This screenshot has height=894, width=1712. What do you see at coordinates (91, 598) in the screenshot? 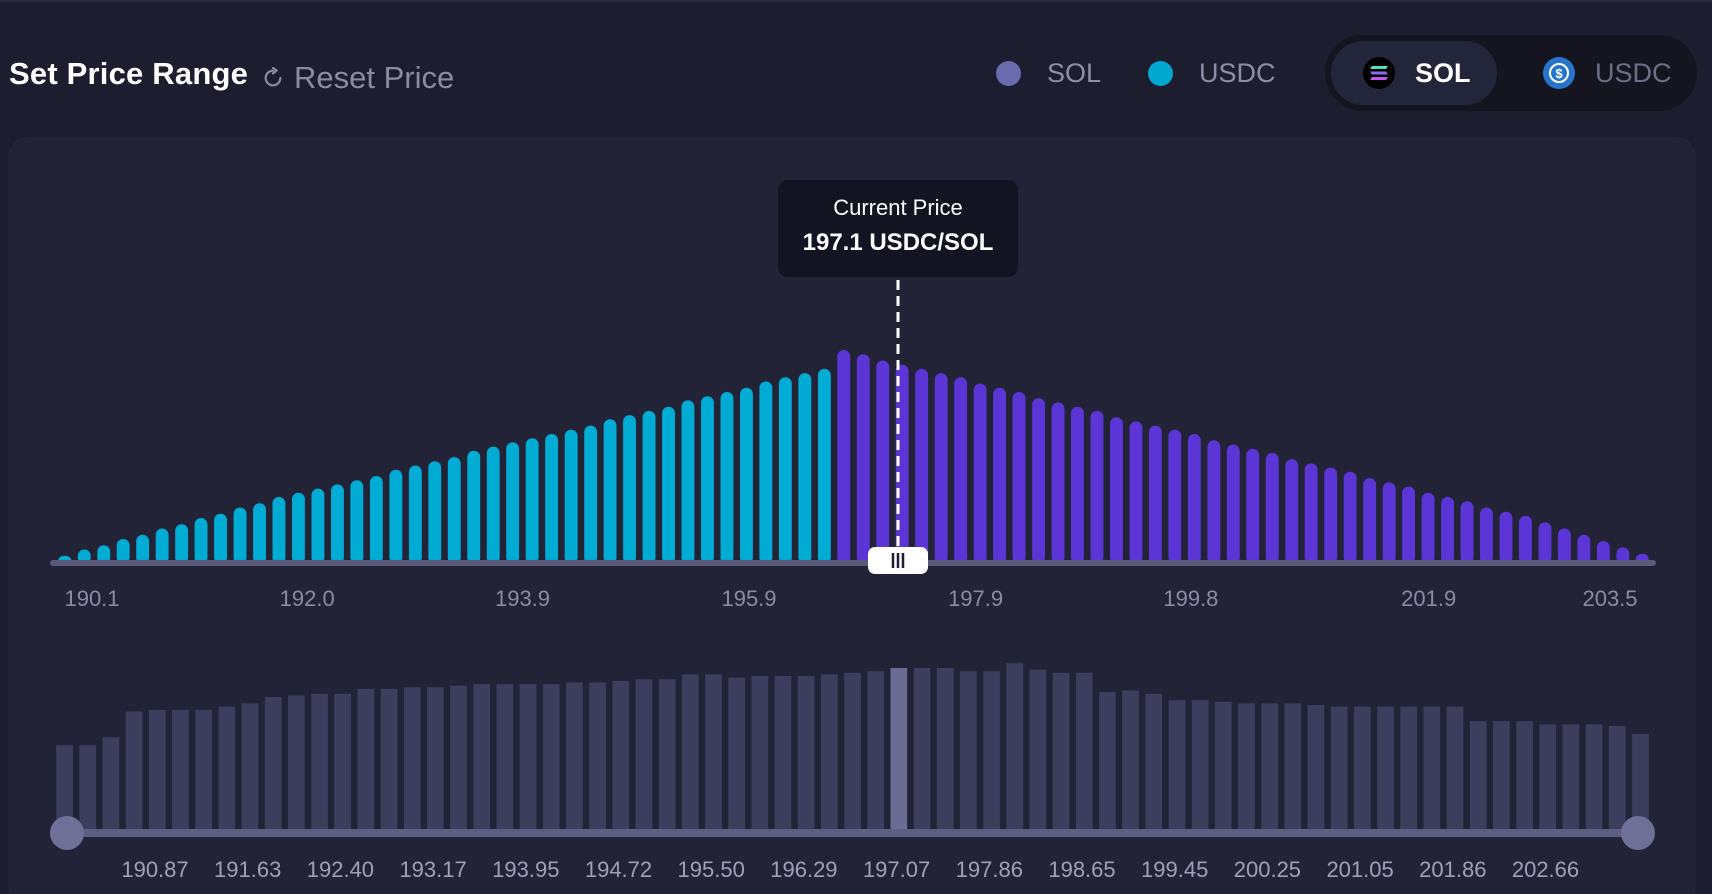
I see `liquidity-tick-label: 190.1` at bounding box center [91, 598].